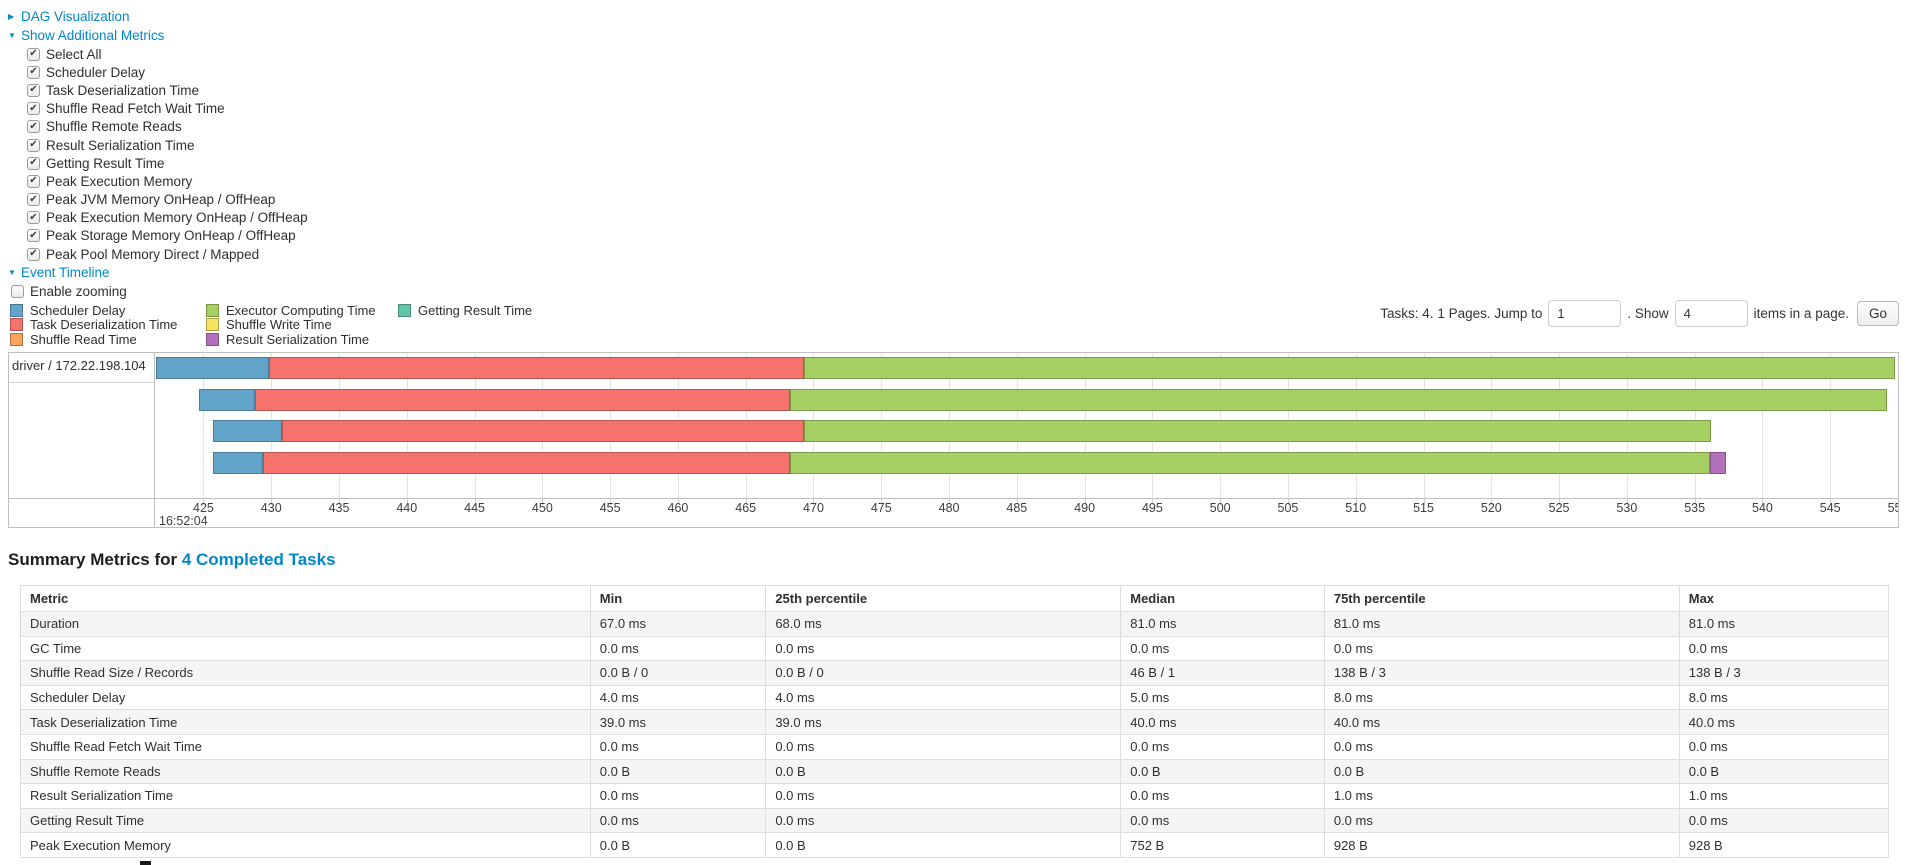 The width and height of the screenshot is (1907, 865). What do you see at coordinates (678, 598) in the screenshot?
I see `summary-column-header: Min` at bounding box center [678, 598].